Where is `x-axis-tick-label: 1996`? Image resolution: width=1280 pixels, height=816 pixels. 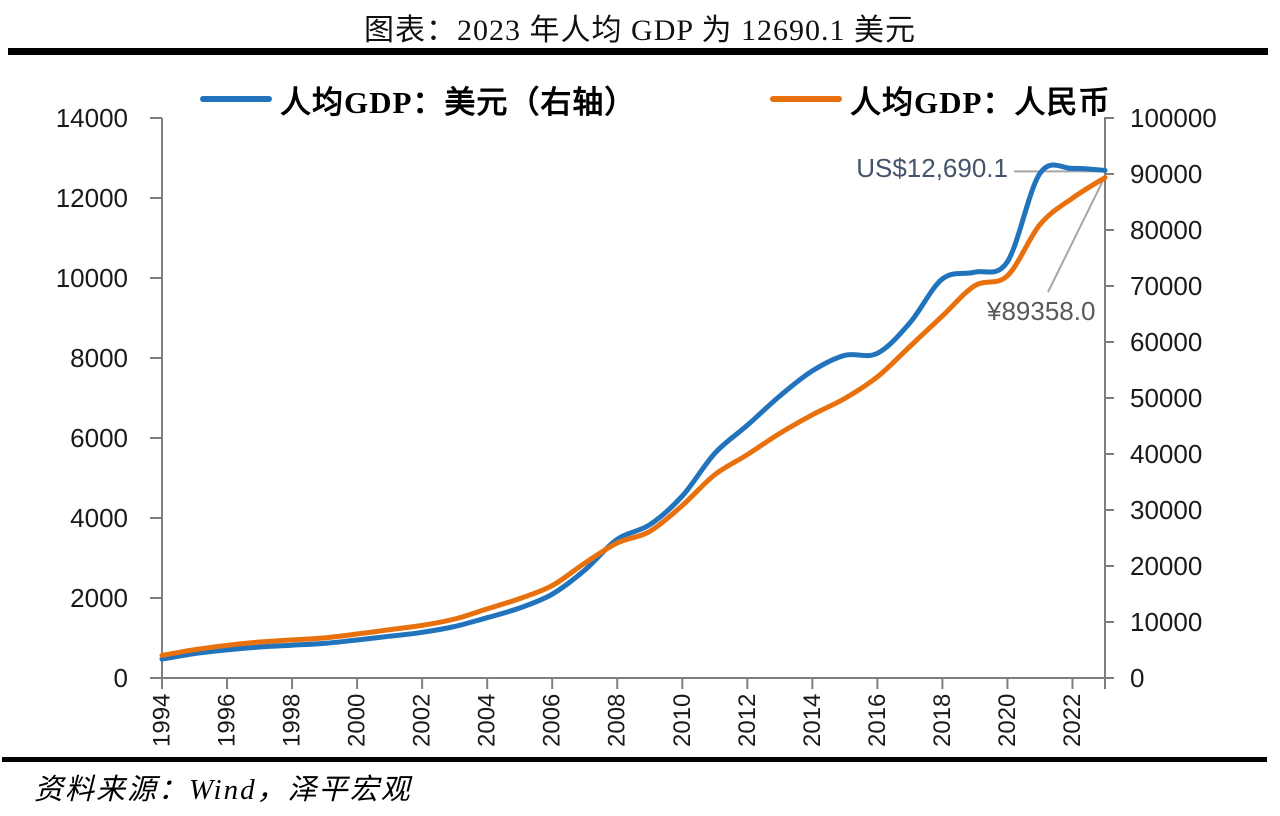 x-axis-tick-label: 1996 is located at coordinates (227, 720).